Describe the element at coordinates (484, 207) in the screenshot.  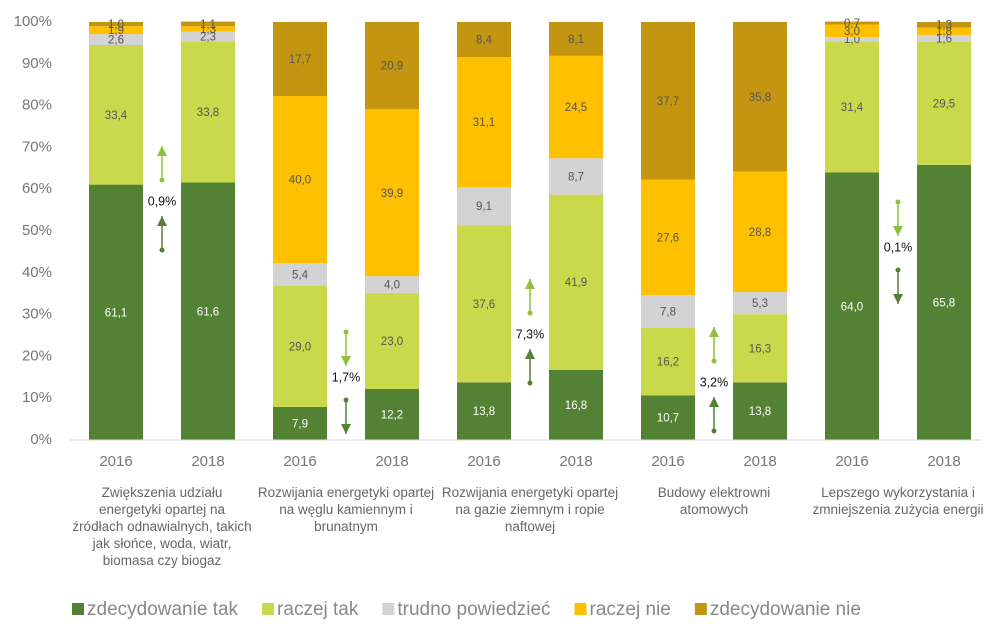
I see `value-label: 9,1` at that location.